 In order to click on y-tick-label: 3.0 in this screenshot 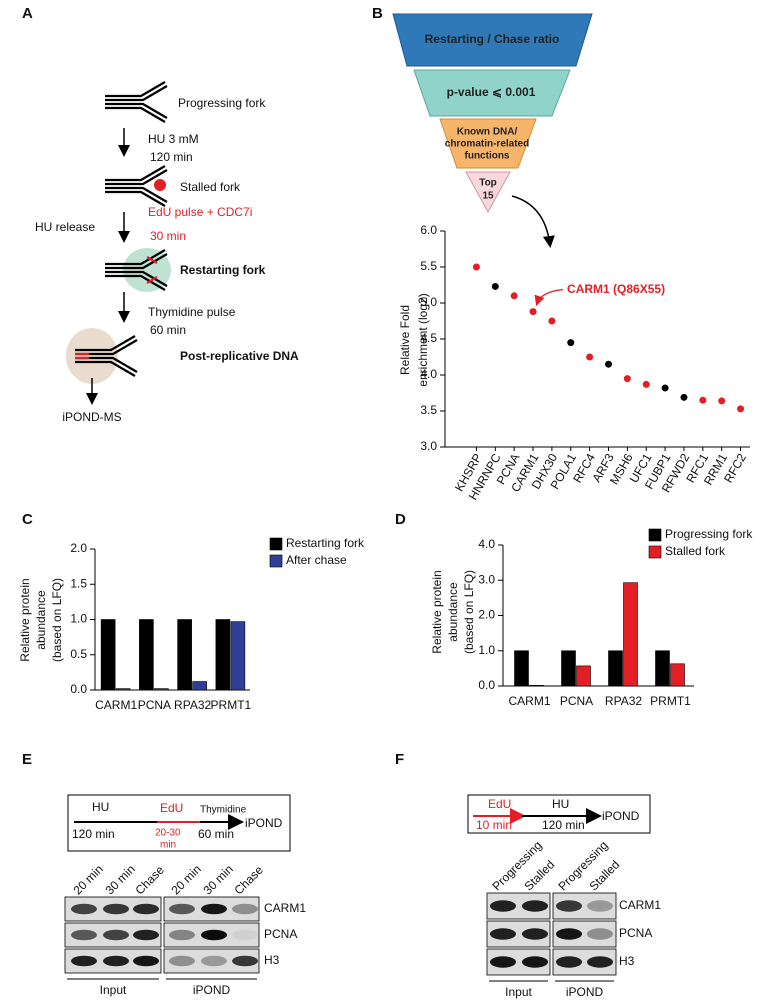, I will do `click(486, 579)`.